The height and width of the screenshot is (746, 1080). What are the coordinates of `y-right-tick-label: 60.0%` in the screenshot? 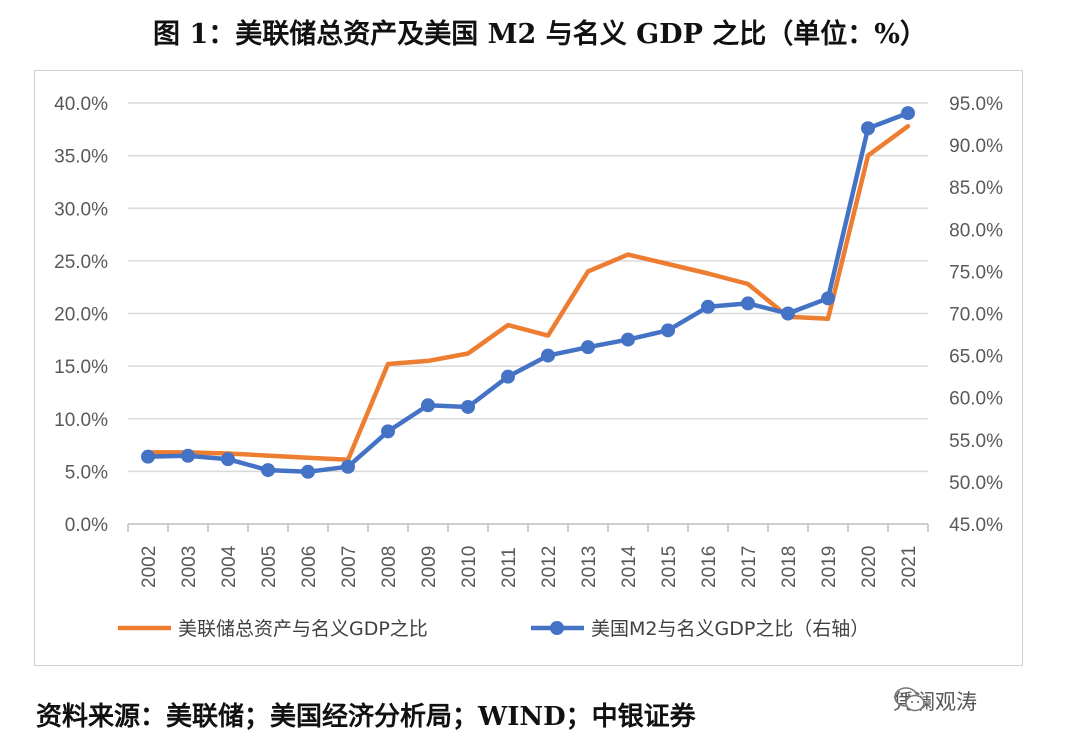 It's located at (976, 399).